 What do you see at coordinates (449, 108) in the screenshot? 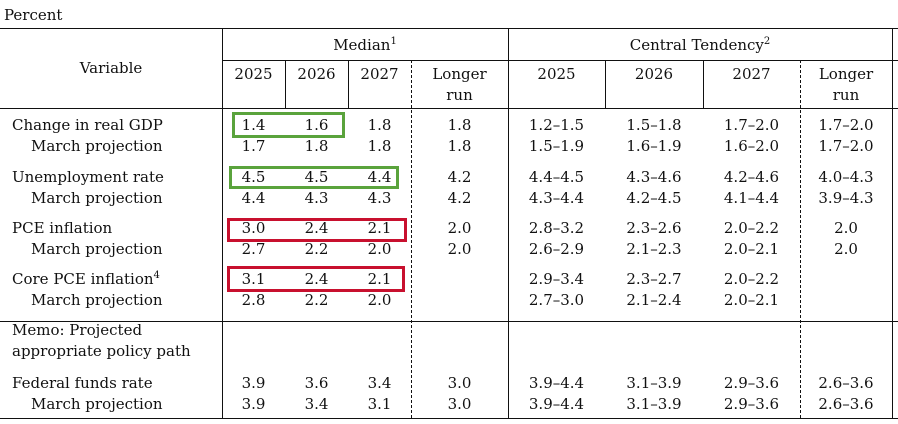
I see `header-bottom-rule` at bounding box center [449, 108].